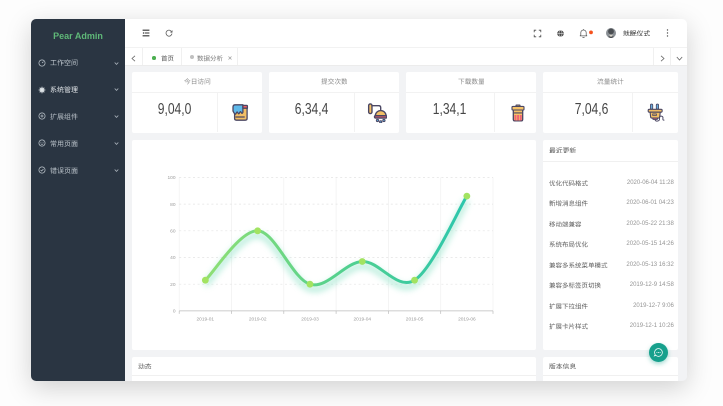 The image size is (723, 406). I want to click on svg-text: 2019-05, so click(415, 319).